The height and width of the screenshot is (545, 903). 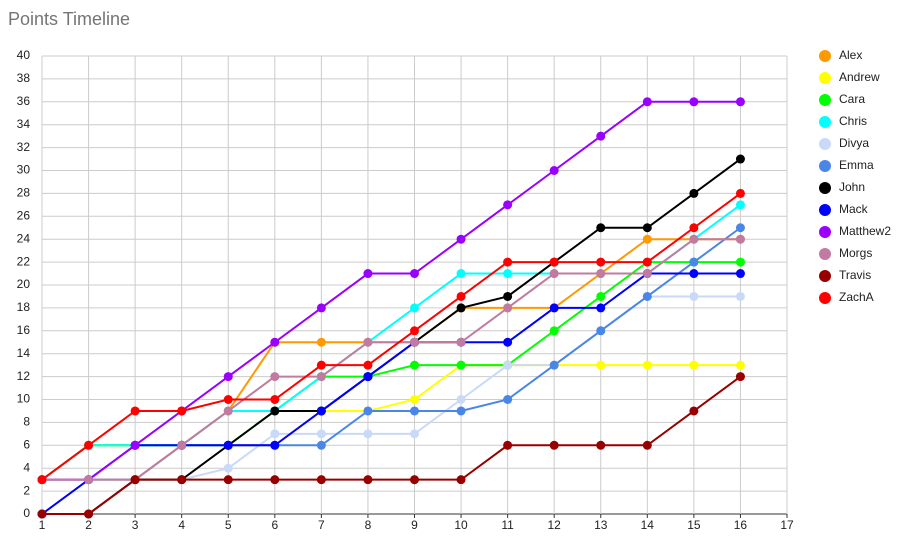 I want to click on x-tick-label: 5, so click(x=228, y=525).